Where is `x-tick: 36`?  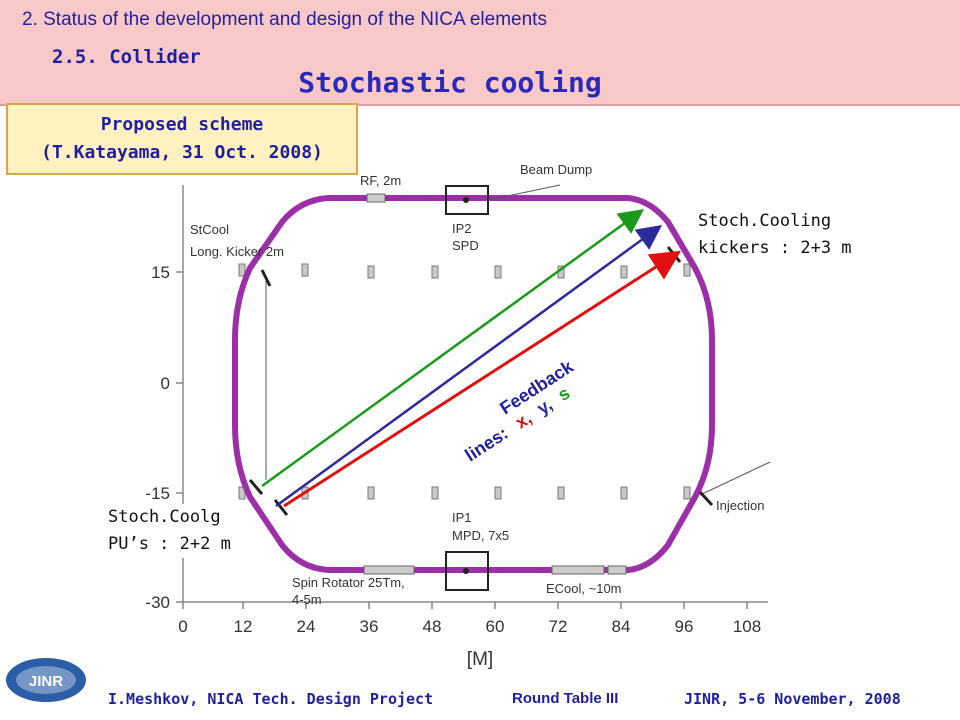
x-tick: 36 is located at coordinates (369, 626).